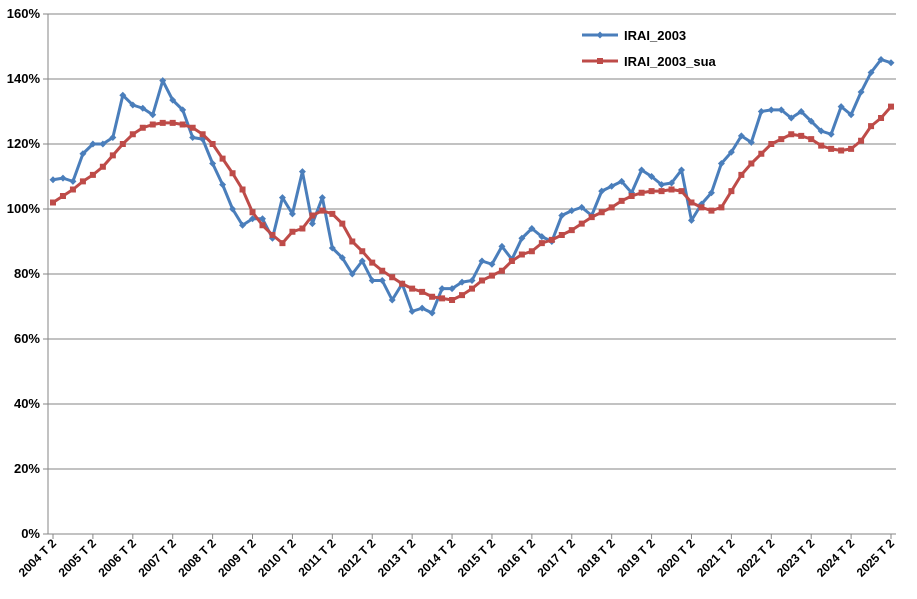 The image size is (917, 599). What do you see at coordinates (27, 468) in the screenshot?
I see `y-tick-label: 20%` at bounding box center [27, 468].